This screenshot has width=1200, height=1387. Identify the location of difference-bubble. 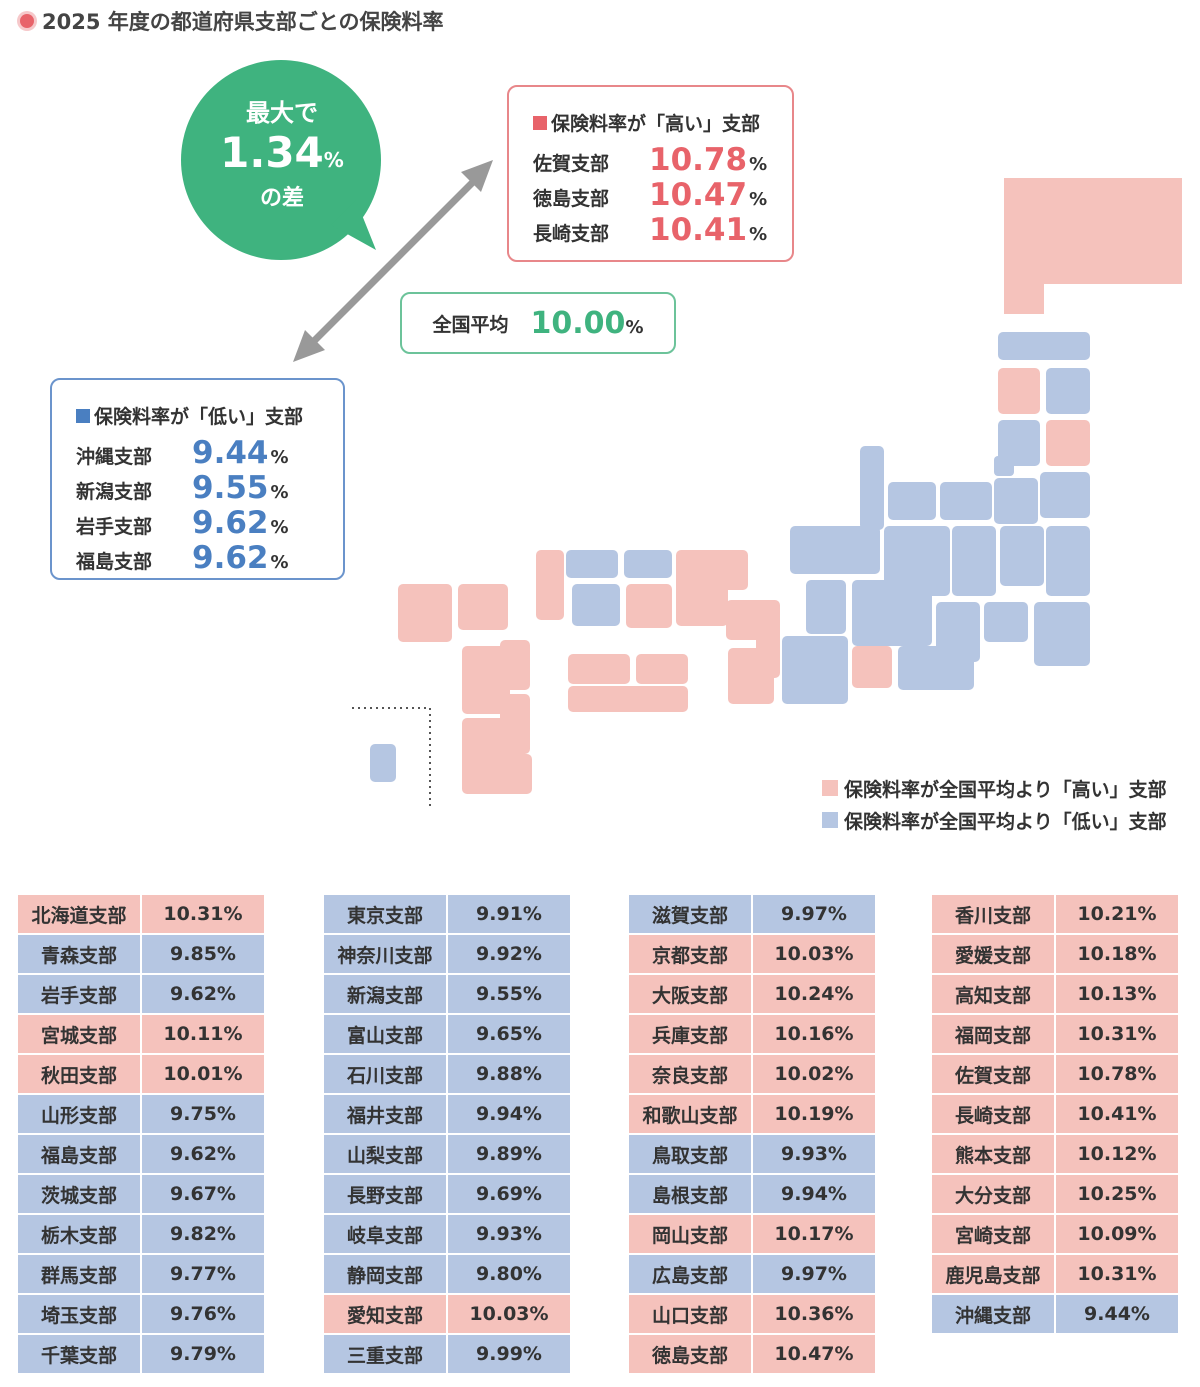
(281, 160).